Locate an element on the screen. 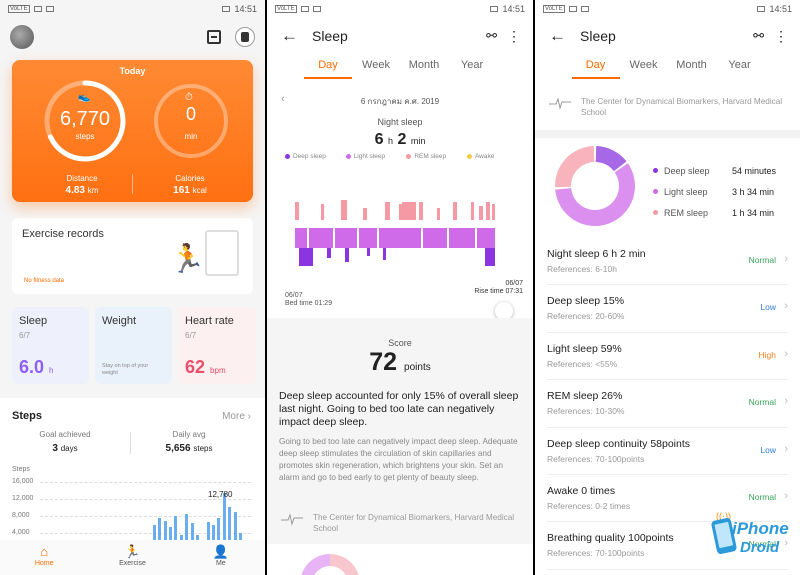 The height and width of the screenshot is (575, 800). exercise-title: Exercise records is located at coordinates (63, 234).